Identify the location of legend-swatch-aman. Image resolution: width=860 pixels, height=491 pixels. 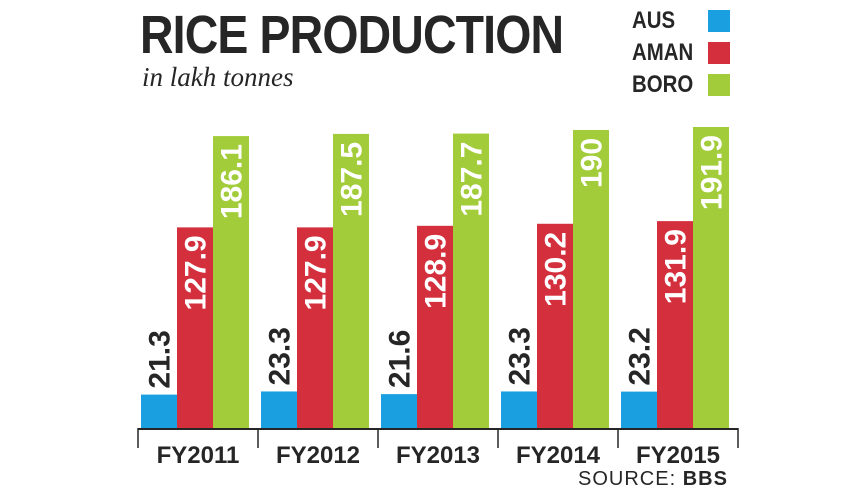
(719, 53).